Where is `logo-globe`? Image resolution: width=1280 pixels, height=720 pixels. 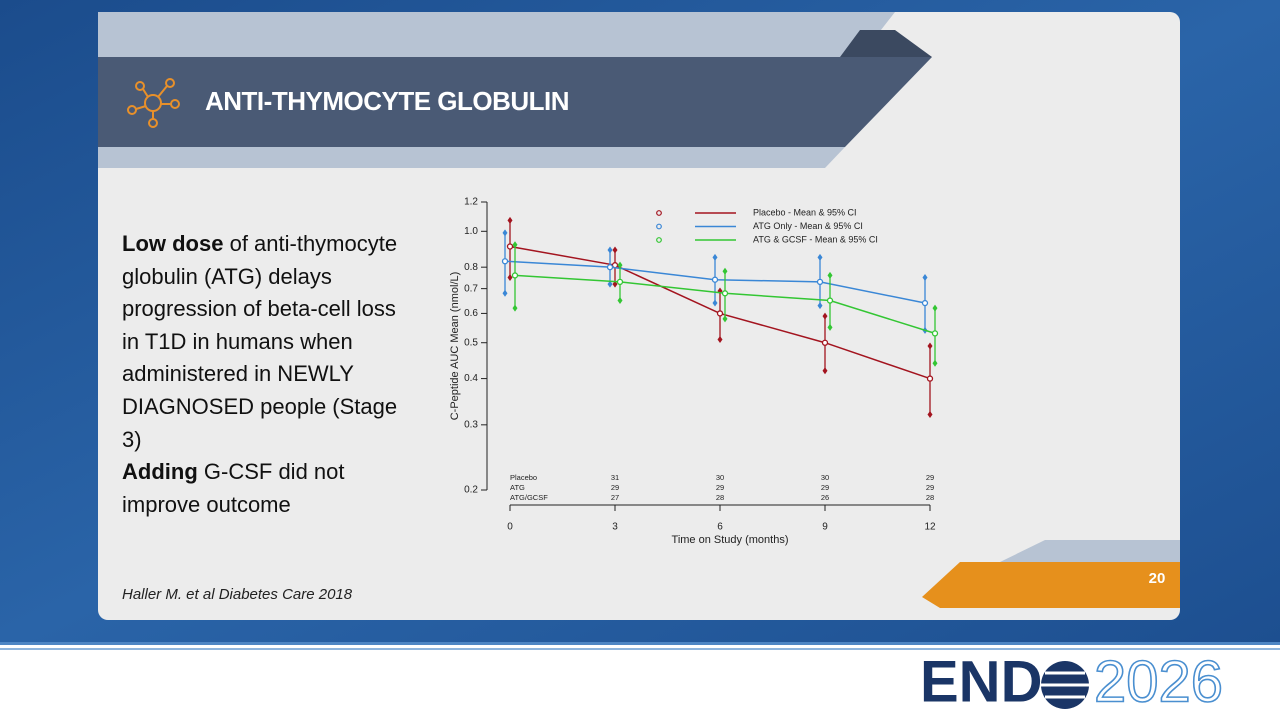 logo-globe is located at coordinates (1065, 685).